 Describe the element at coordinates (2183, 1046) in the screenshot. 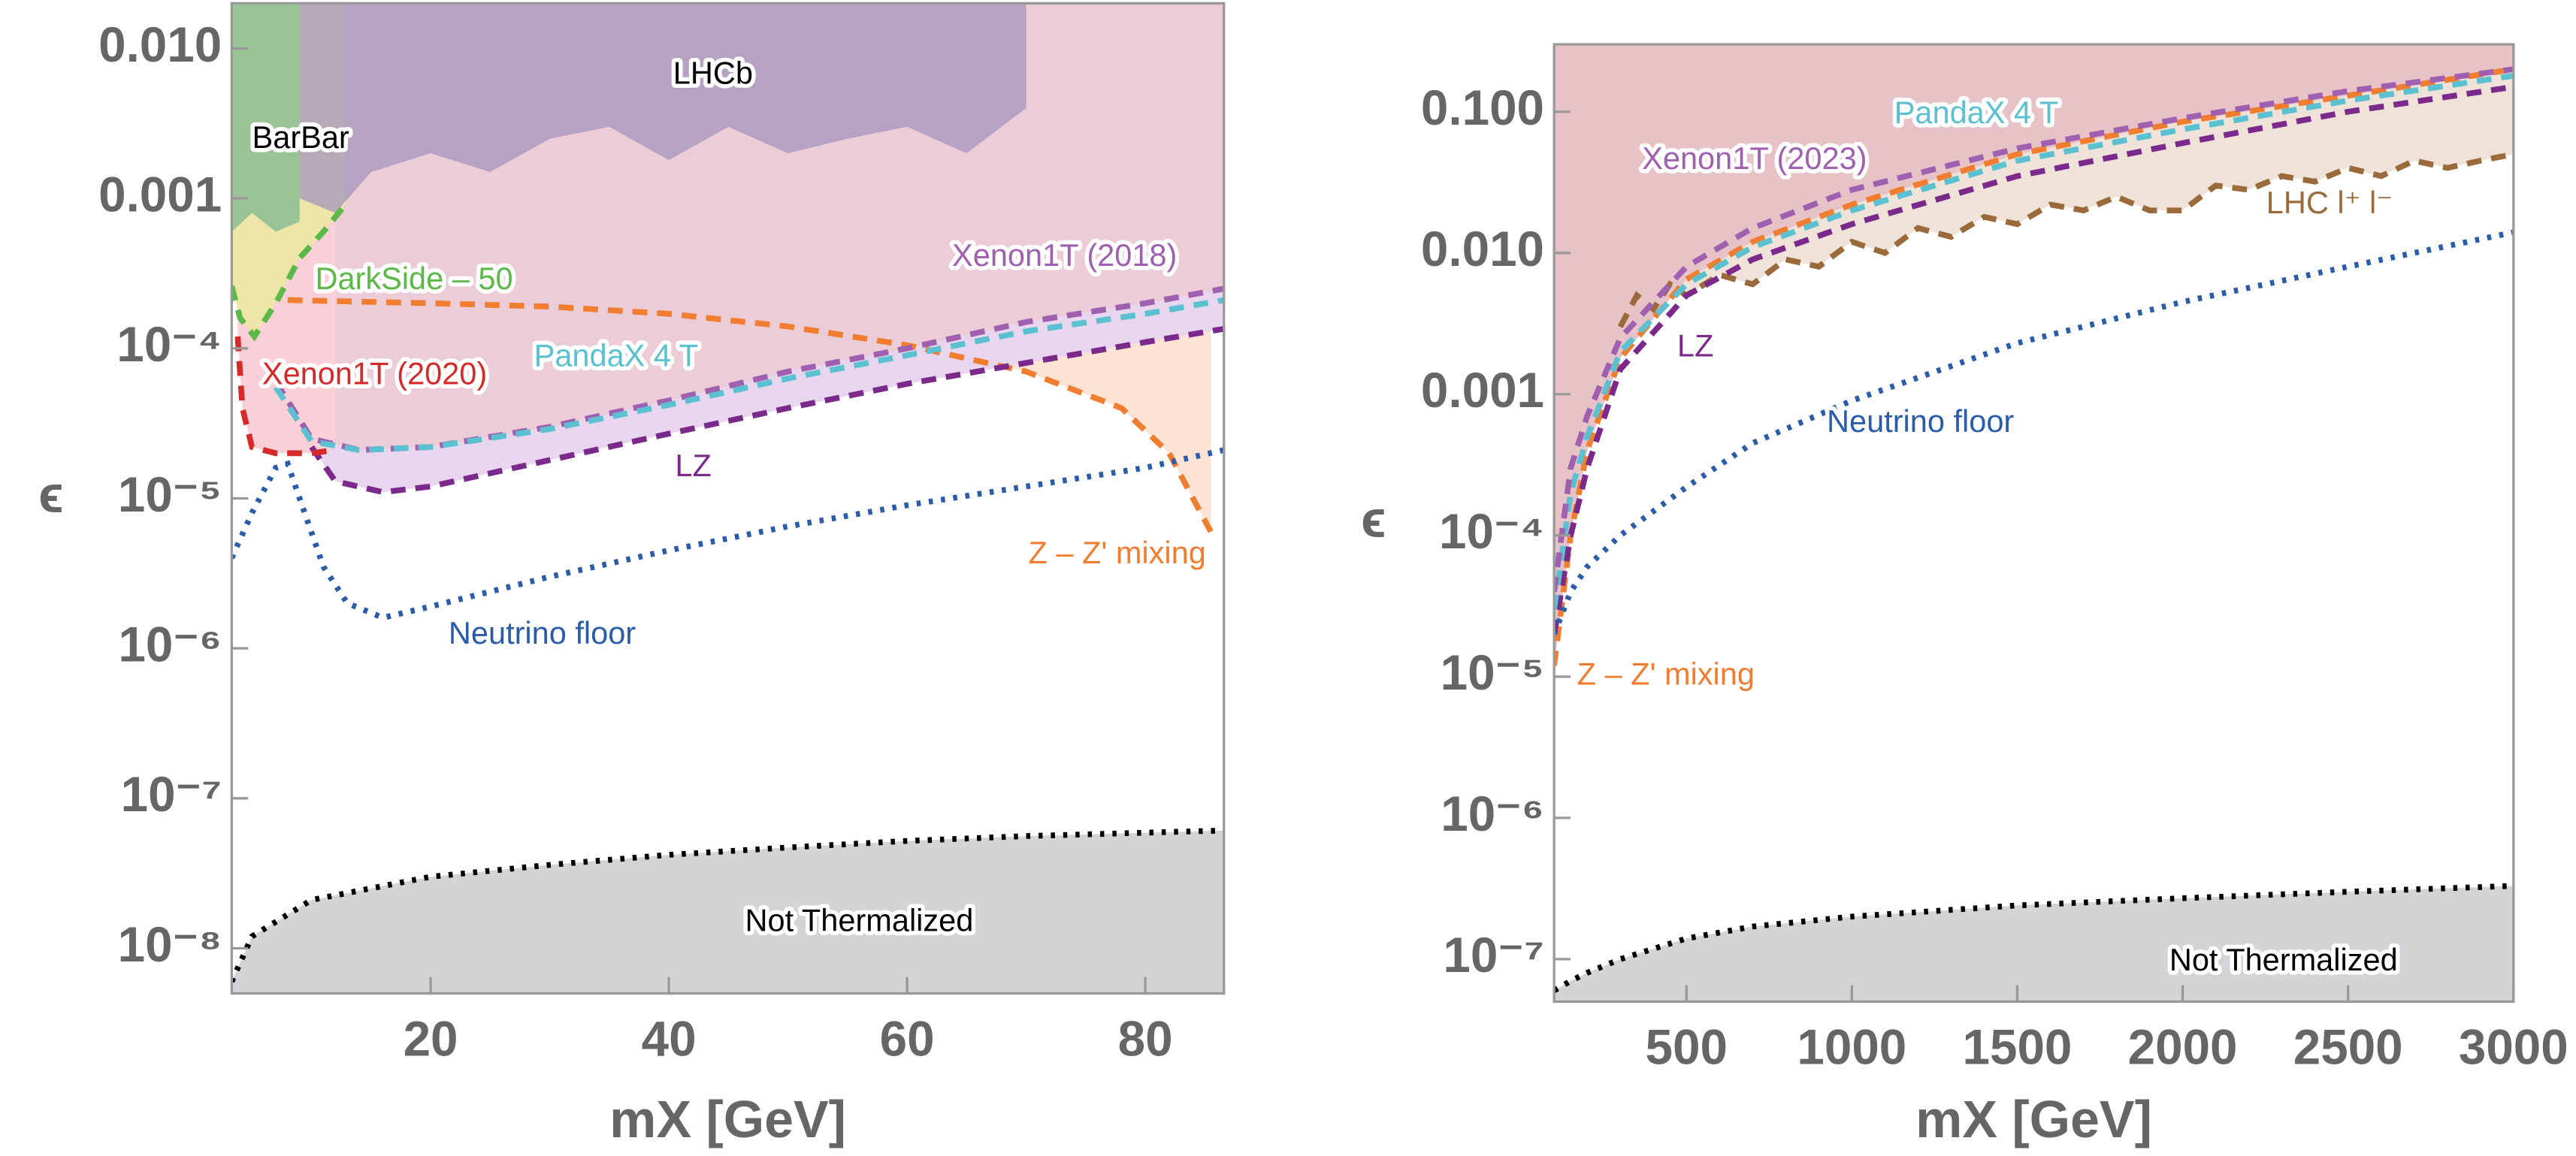

I see `x-tick-label: 2000` at that location.